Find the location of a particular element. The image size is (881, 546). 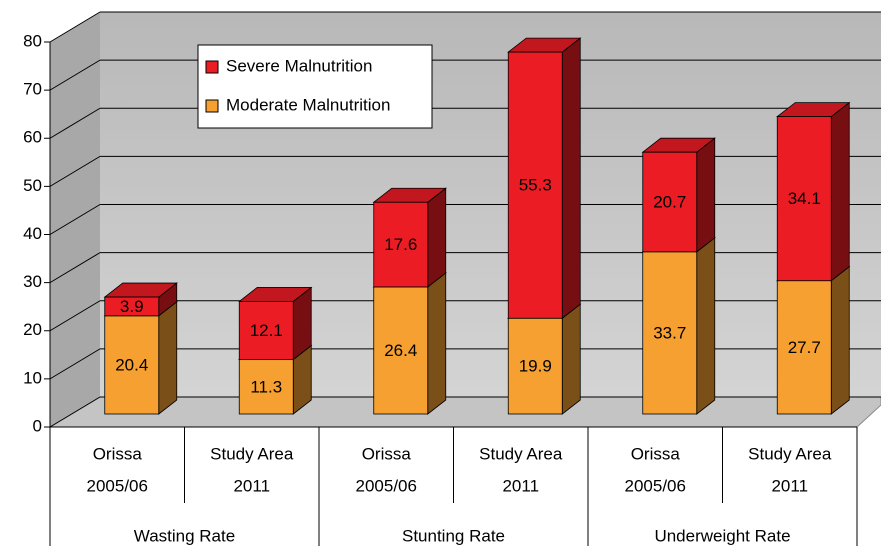

y-tick-label: 10 is located at coordinates (32, 377).